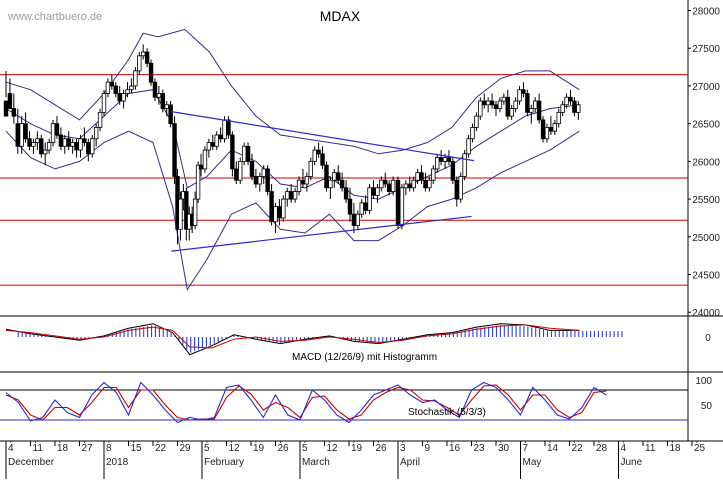  What do you see at coordinates (706, 276) in the screenshot?
I see `price-tick-label-24500: 24500` at bounding box center [706, 276].